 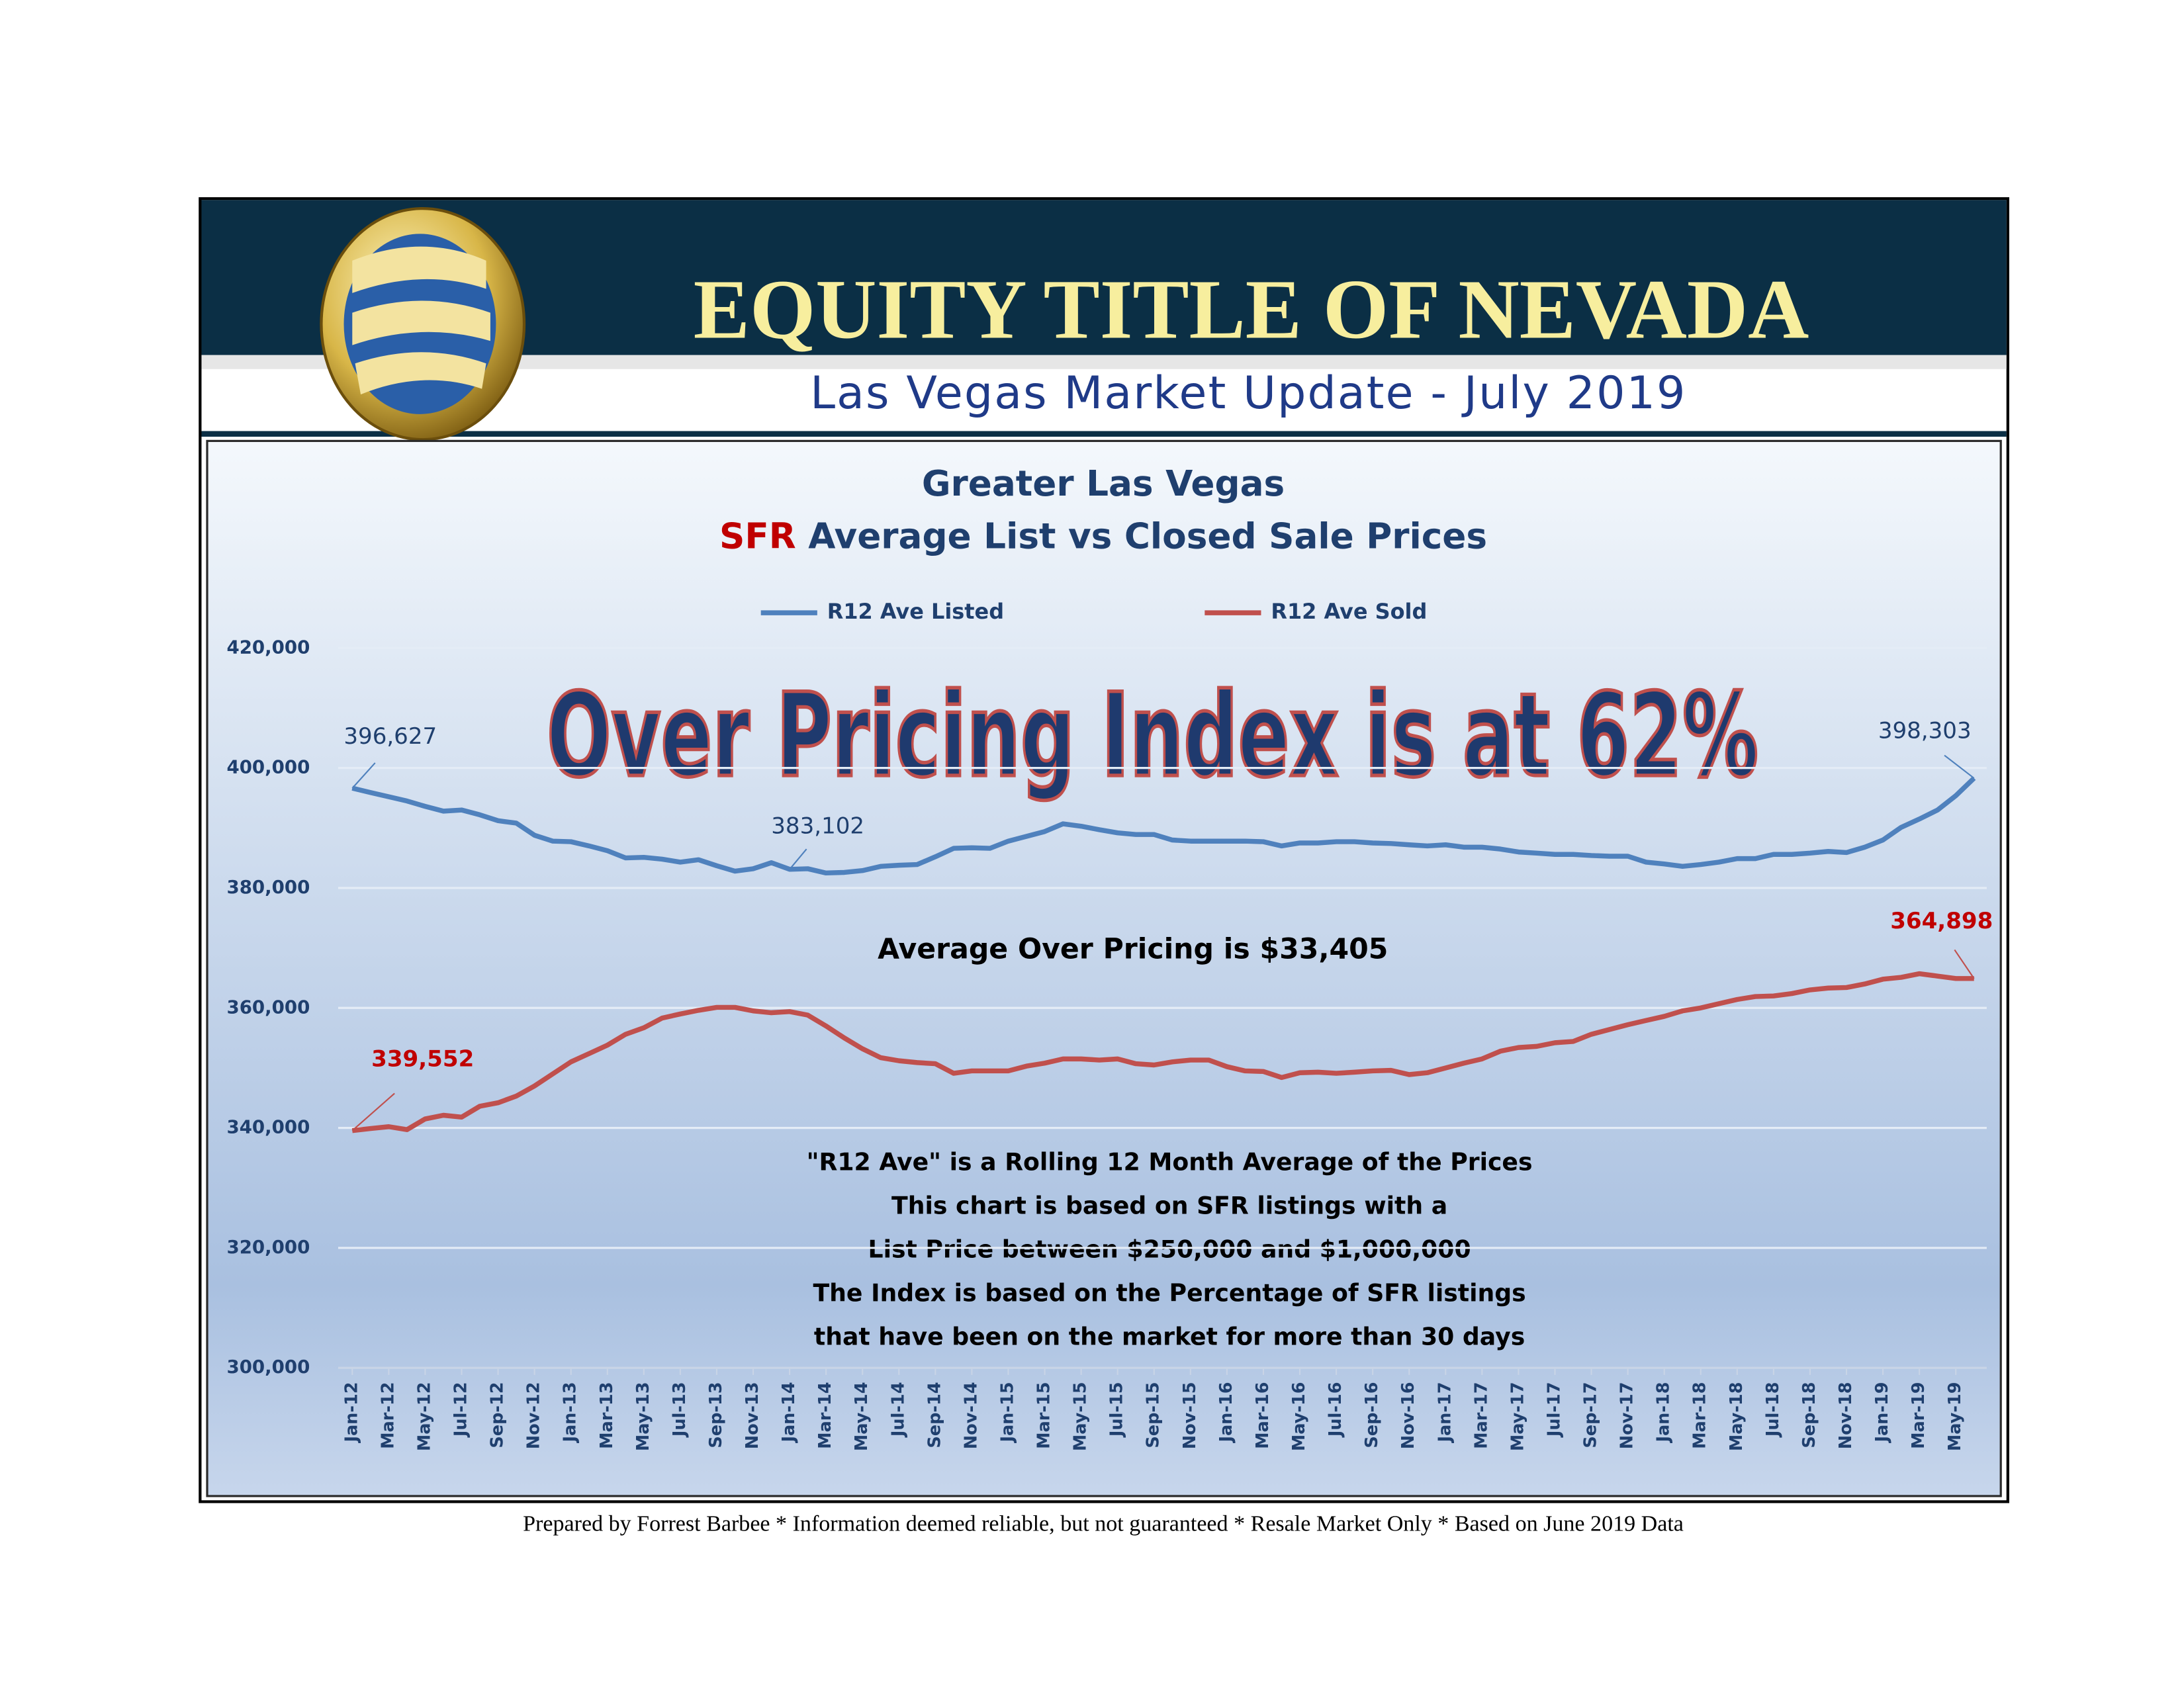 What do you see at coordinates (268, 767) in the screenshot?
I see `y-tick-label: 400,000` at bounding box center [268, 767].